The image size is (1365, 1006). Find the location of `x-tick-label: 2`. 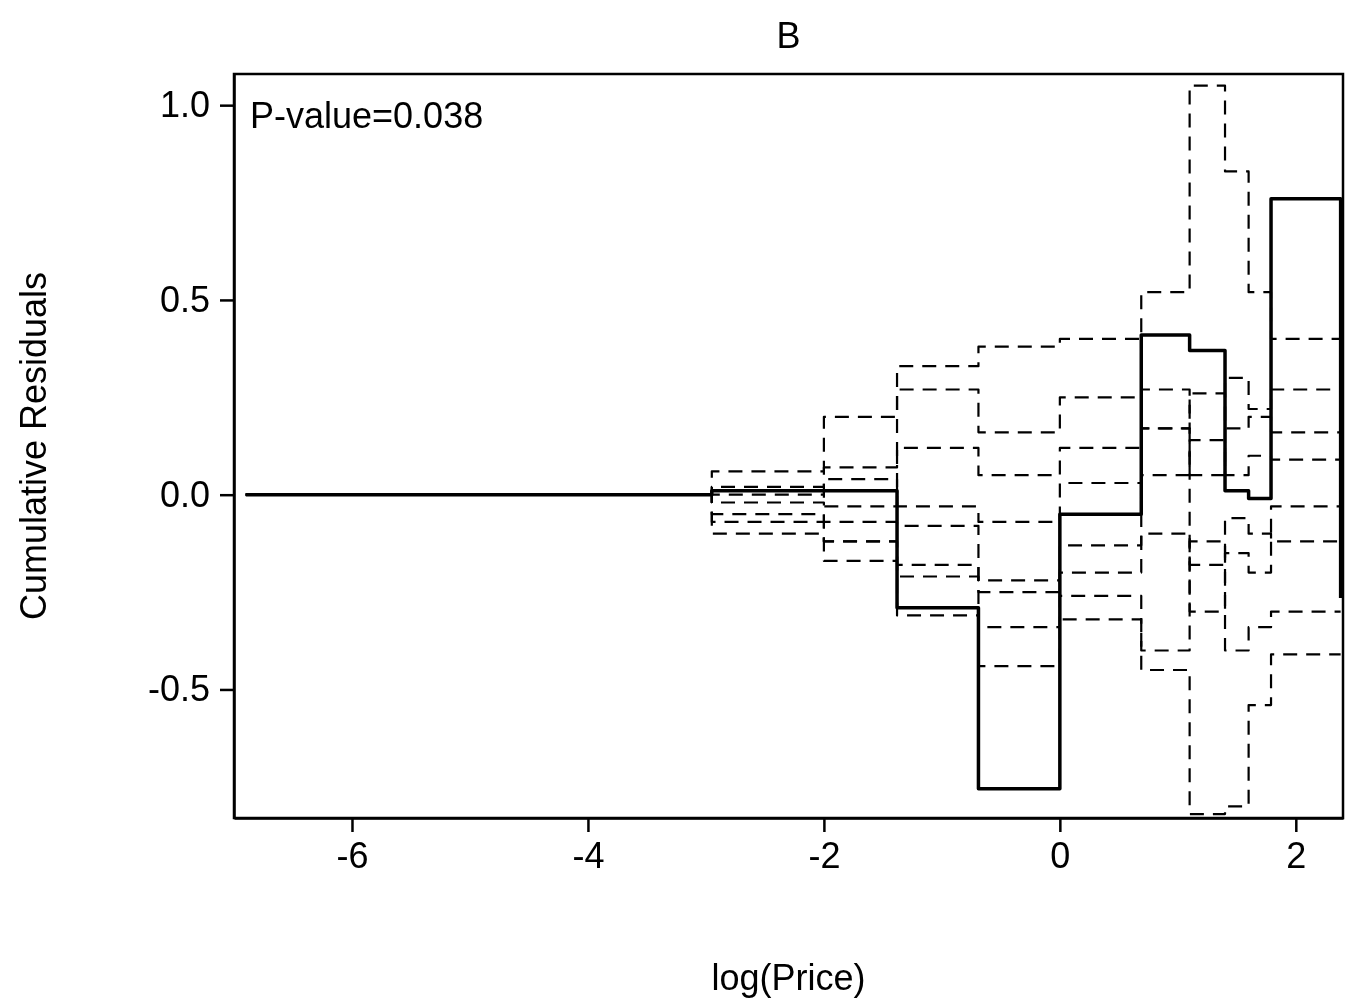

x-tick-label: 2 is located at coordinates (1296, 855).